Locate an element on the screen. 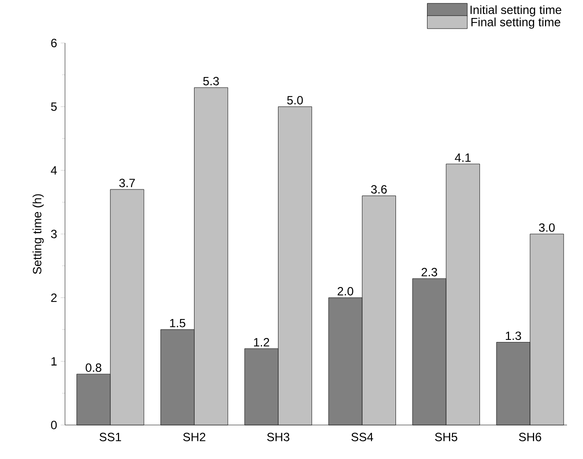 The height and width of the screenshot is (459, 583). x-tick-label: SS1 is located at coordinates (111, 437).